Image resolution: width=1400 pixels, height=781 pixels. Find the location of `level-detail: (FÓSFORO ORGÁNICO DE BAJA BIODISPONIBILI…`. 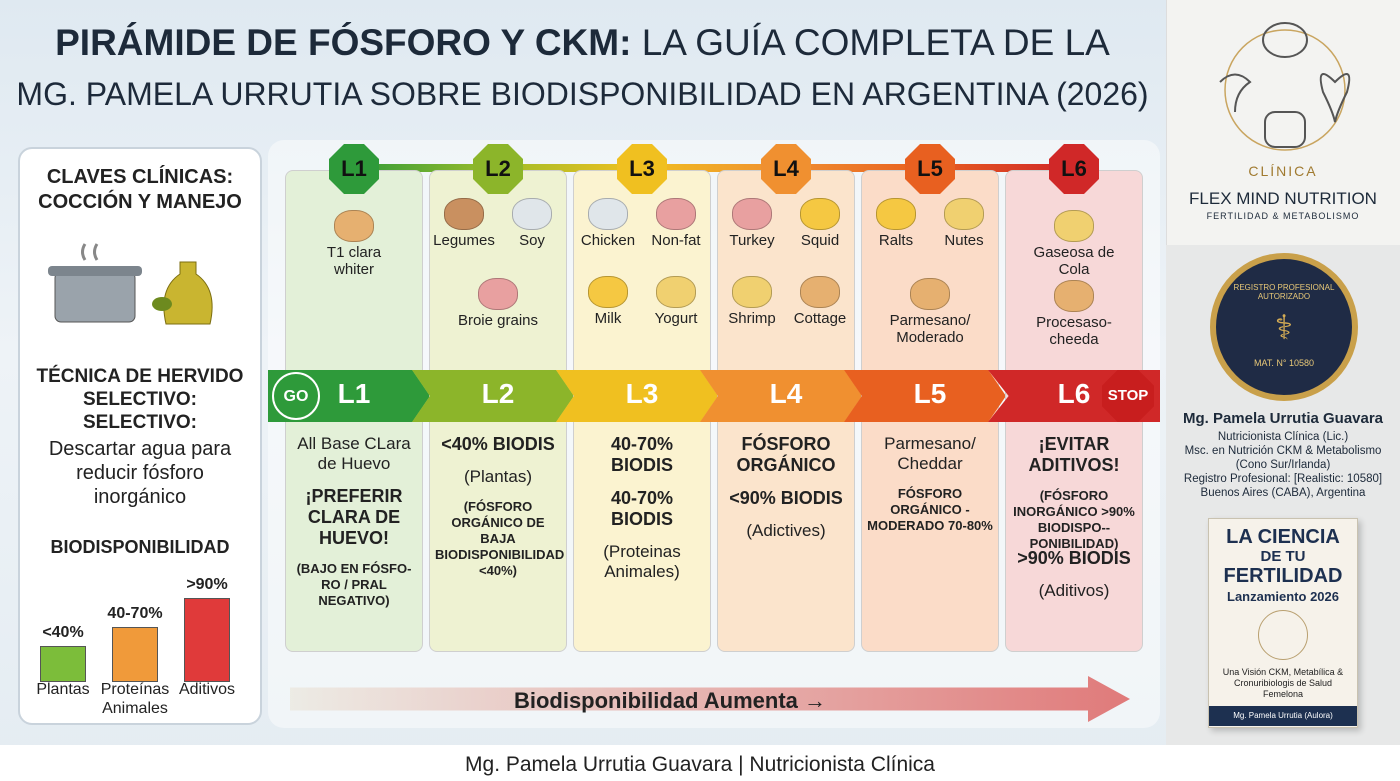

level-detail: (FÓSFORO ORGÁNICO DE BAJA BIODISPONIBILI… is located at coordinates (500, 538).